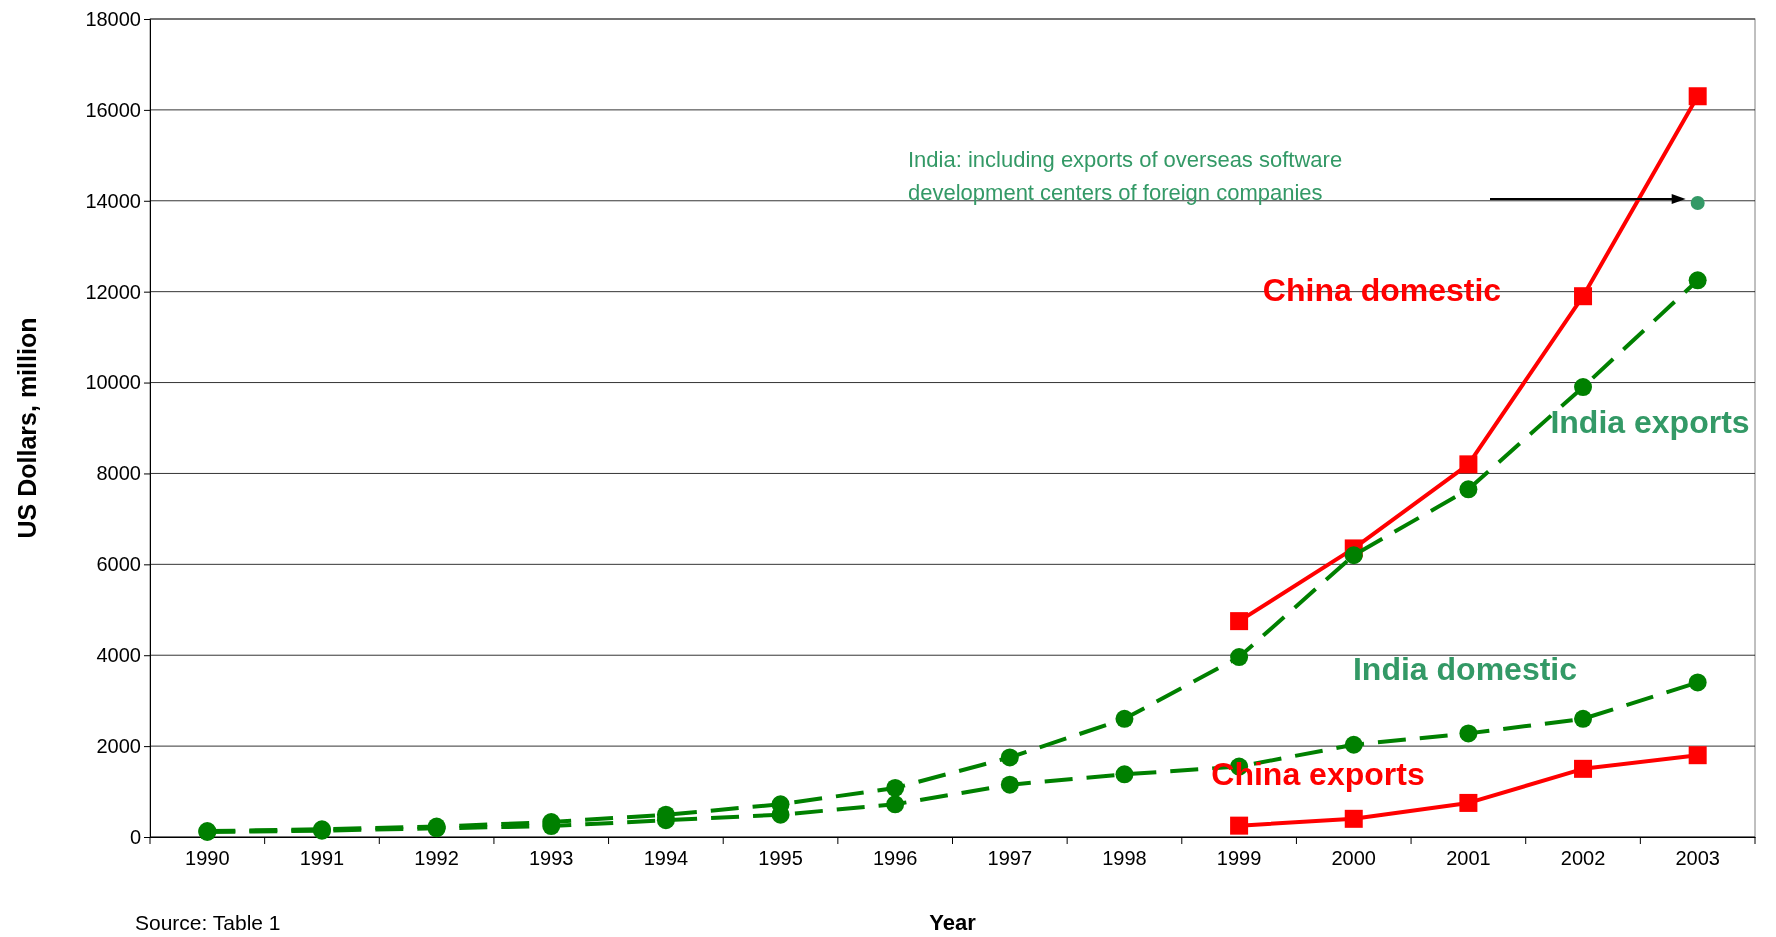 The image size is (1776, 937). What do you see at coordinates (895, 858) in the screenshot?
I see `x-tick-label: 1996` at bounding box center [895, 858].